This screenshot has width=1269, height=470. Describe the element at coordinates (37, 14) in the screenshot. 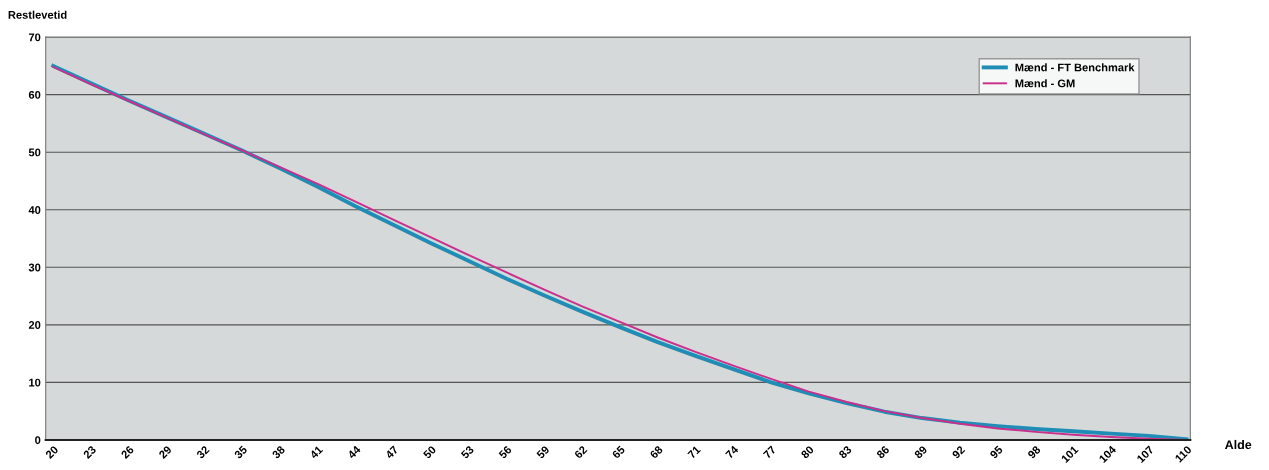

I see `y-axis-title: Restlevetid` at that location.